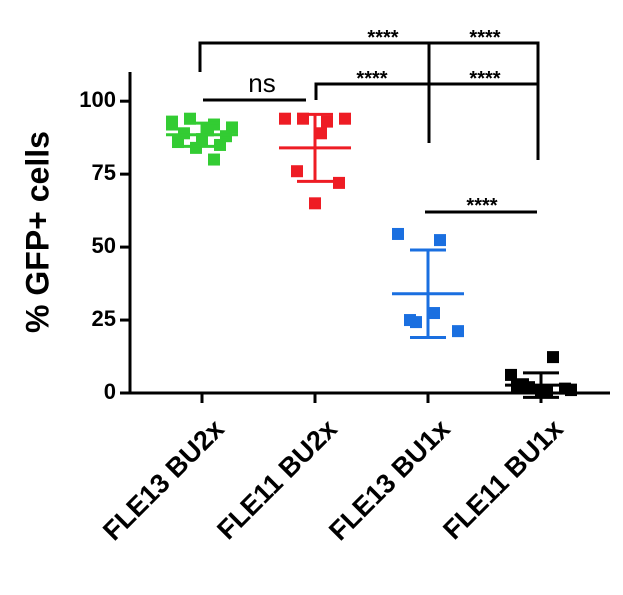  Describe the element at coordinates (163, 480) in the screenshot. I see `x-tick-label: FLE13 BU2x` at that location.